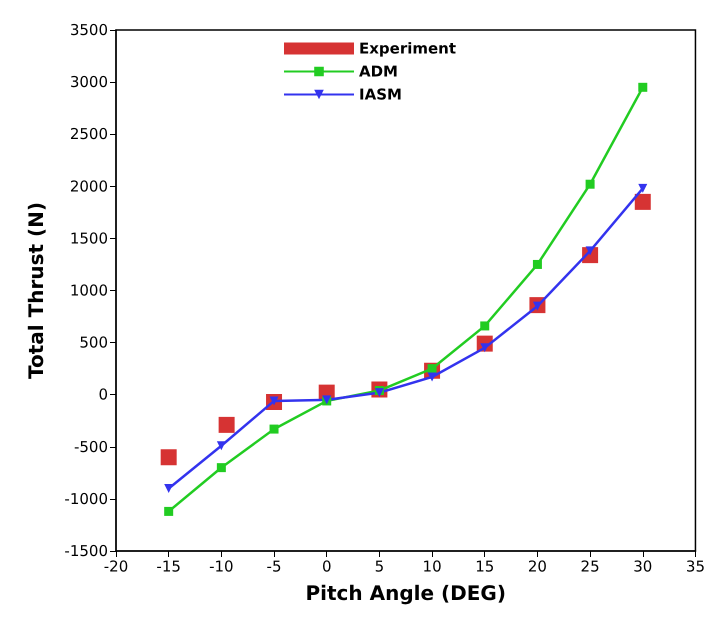 The image size is (718, 619). I want to click on x-axis-title: Pitch Angle (DEG), so click(405, 593).